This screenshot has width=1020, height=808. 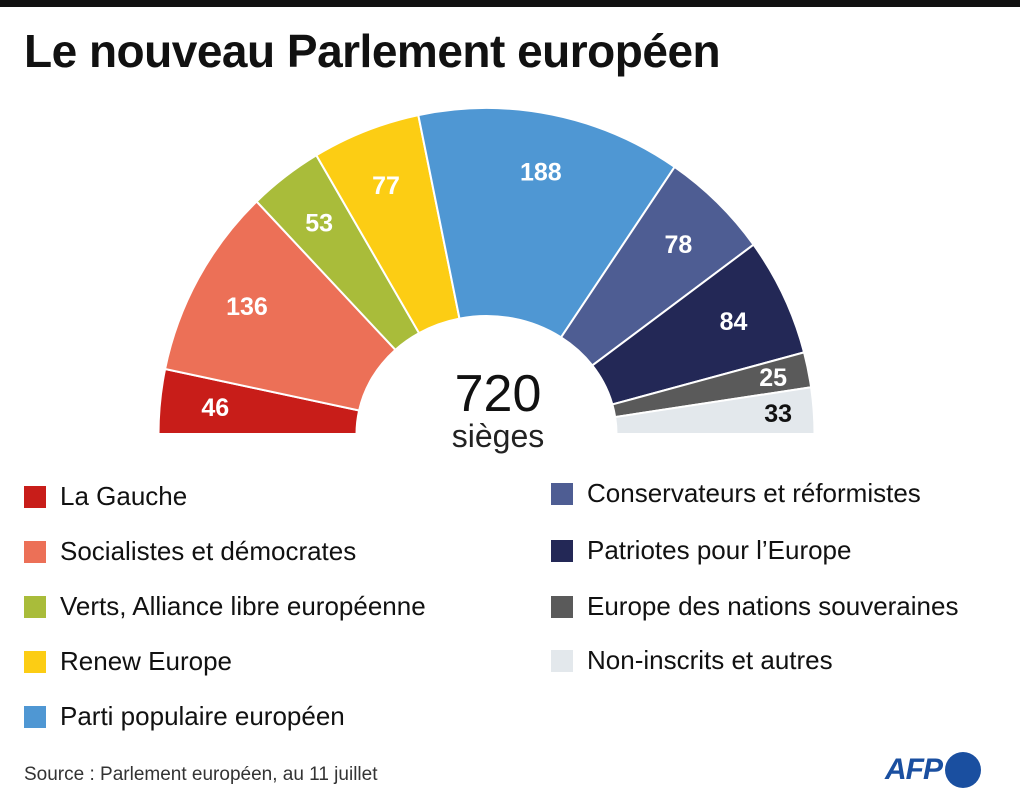 I want to click on segment-value-label: 188, so click(x=541, y=173).